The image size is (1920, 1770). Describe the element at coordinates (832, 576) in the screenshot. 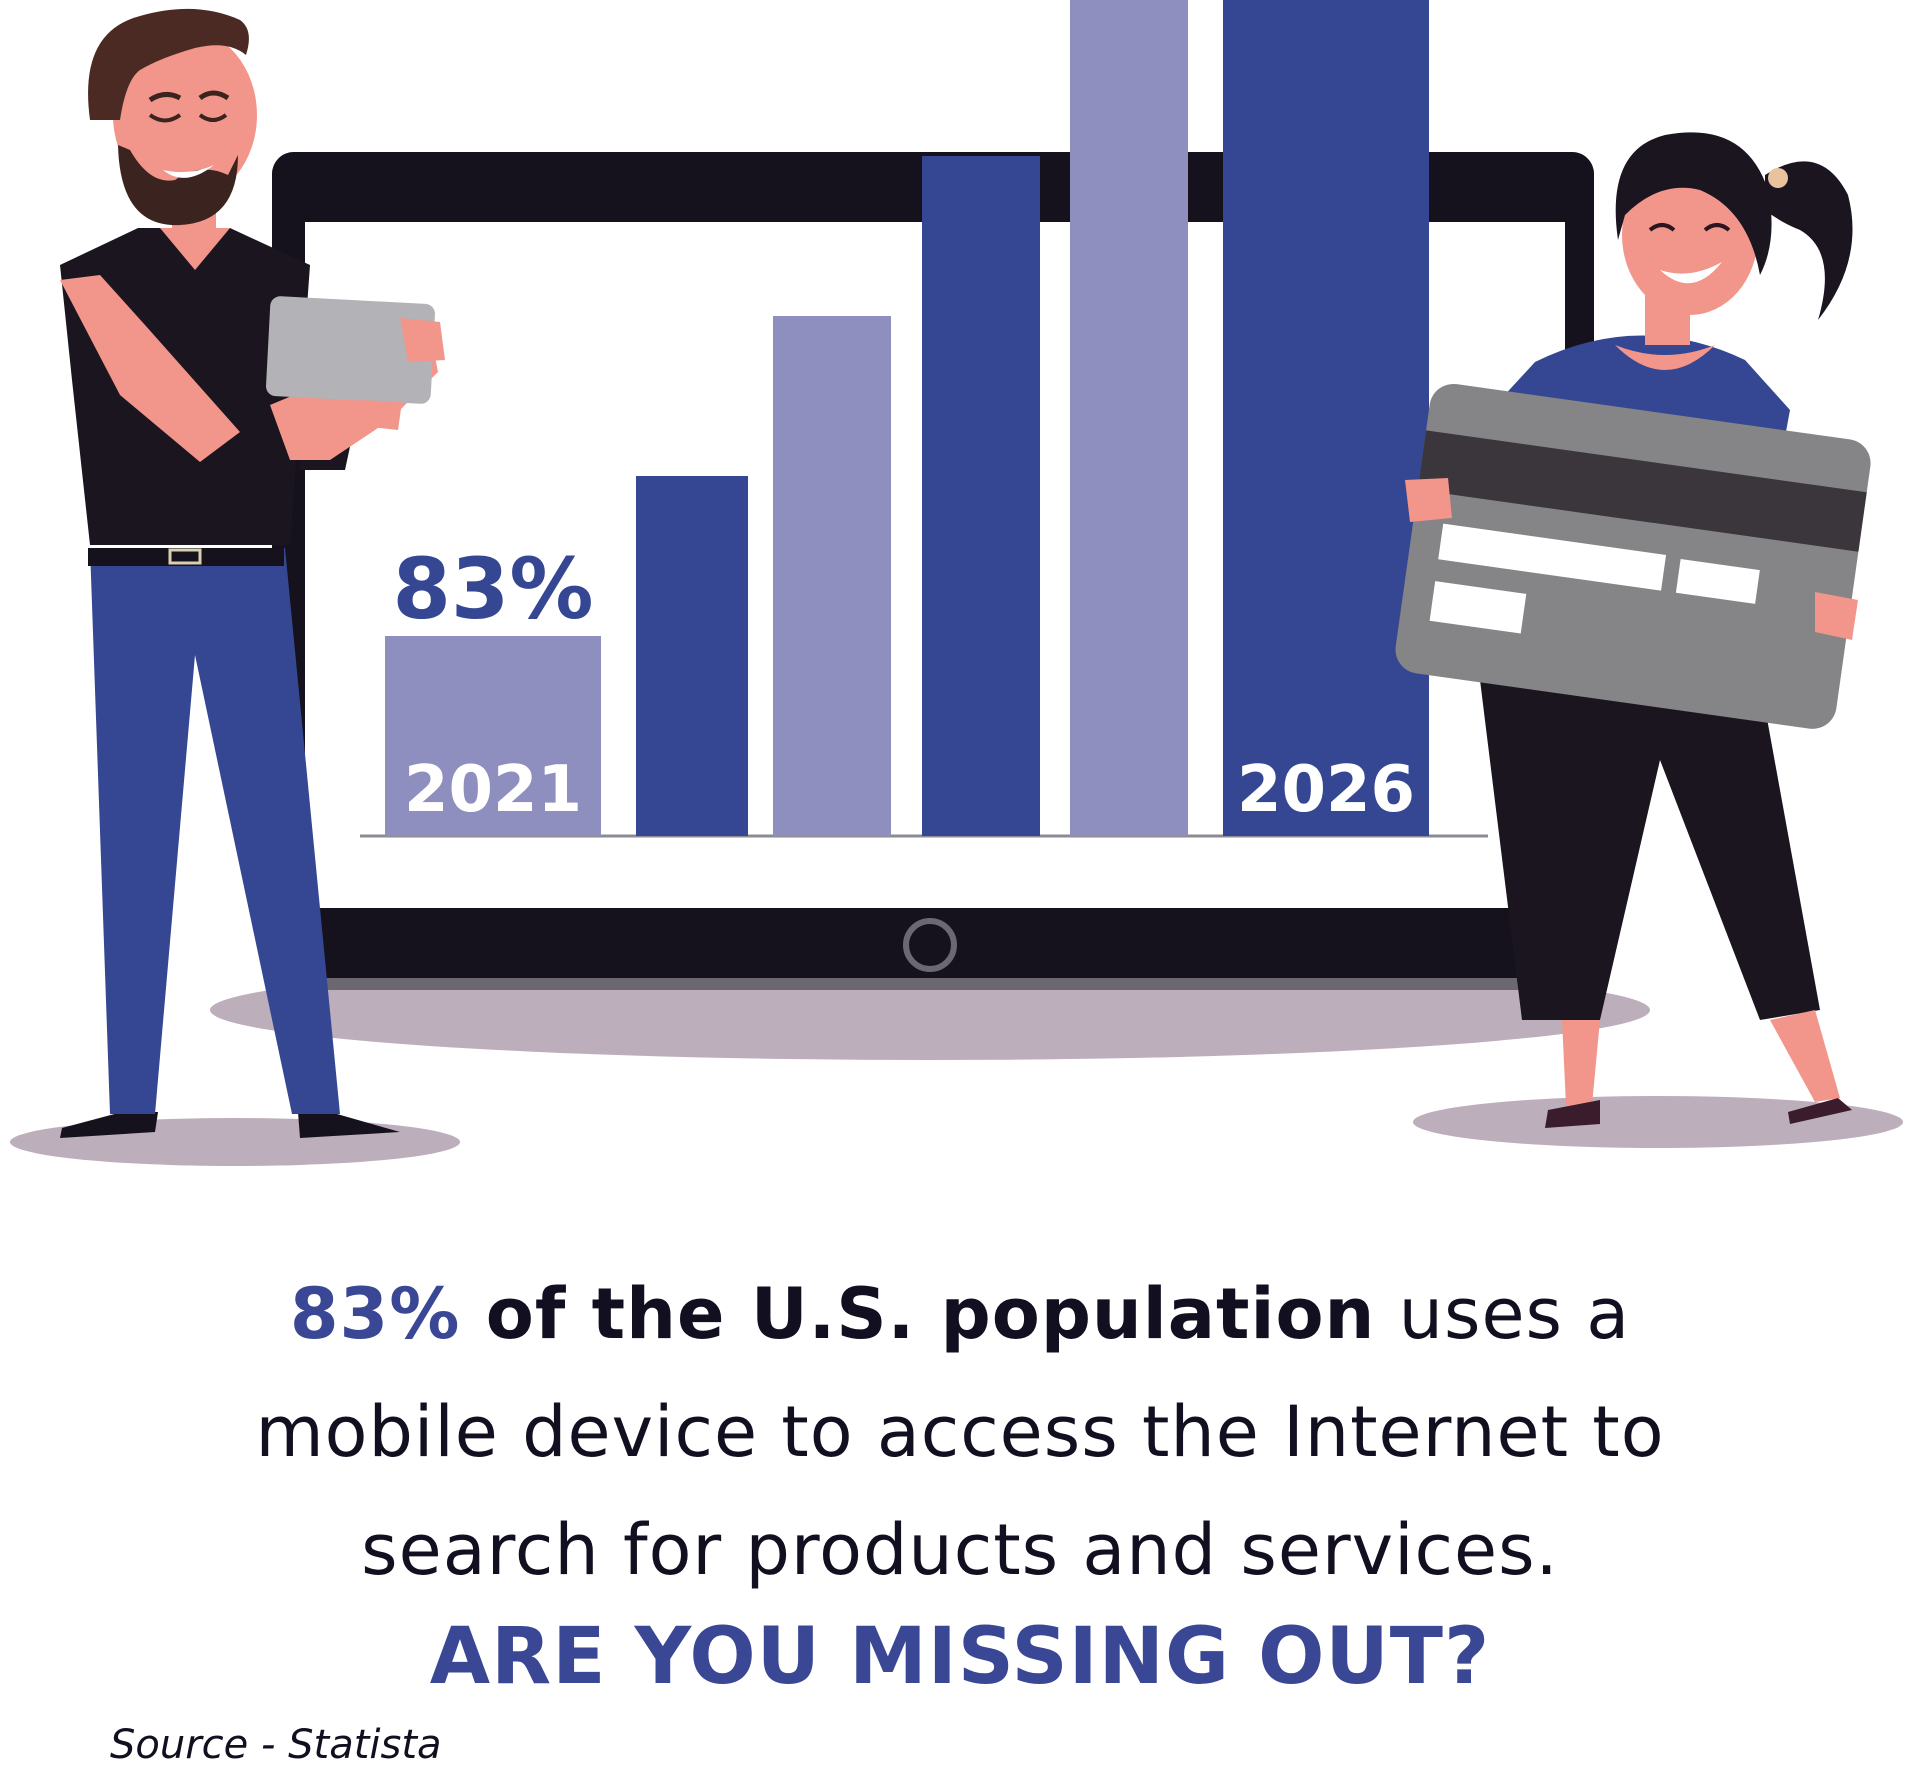

I see `bar-2023` at that location.